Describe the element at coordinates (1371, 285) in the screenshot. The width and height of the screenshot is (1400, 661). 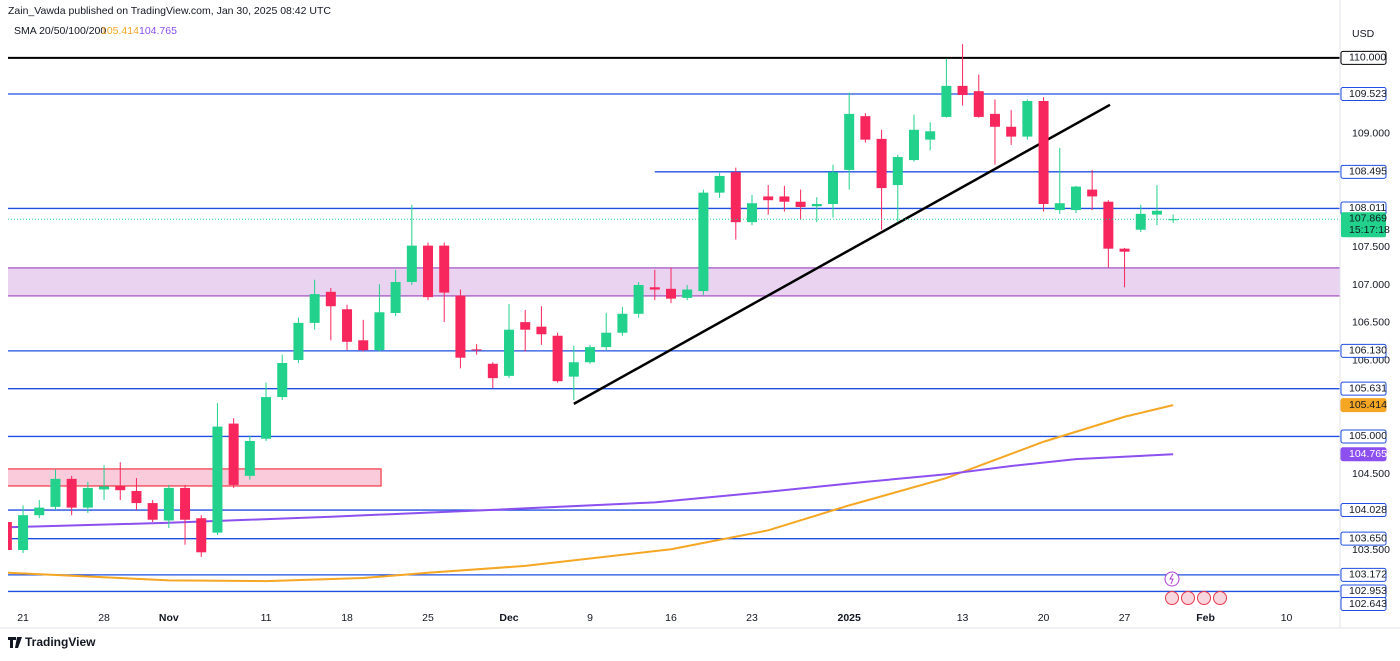
I see `y-tick-label: 107.000` at that location.